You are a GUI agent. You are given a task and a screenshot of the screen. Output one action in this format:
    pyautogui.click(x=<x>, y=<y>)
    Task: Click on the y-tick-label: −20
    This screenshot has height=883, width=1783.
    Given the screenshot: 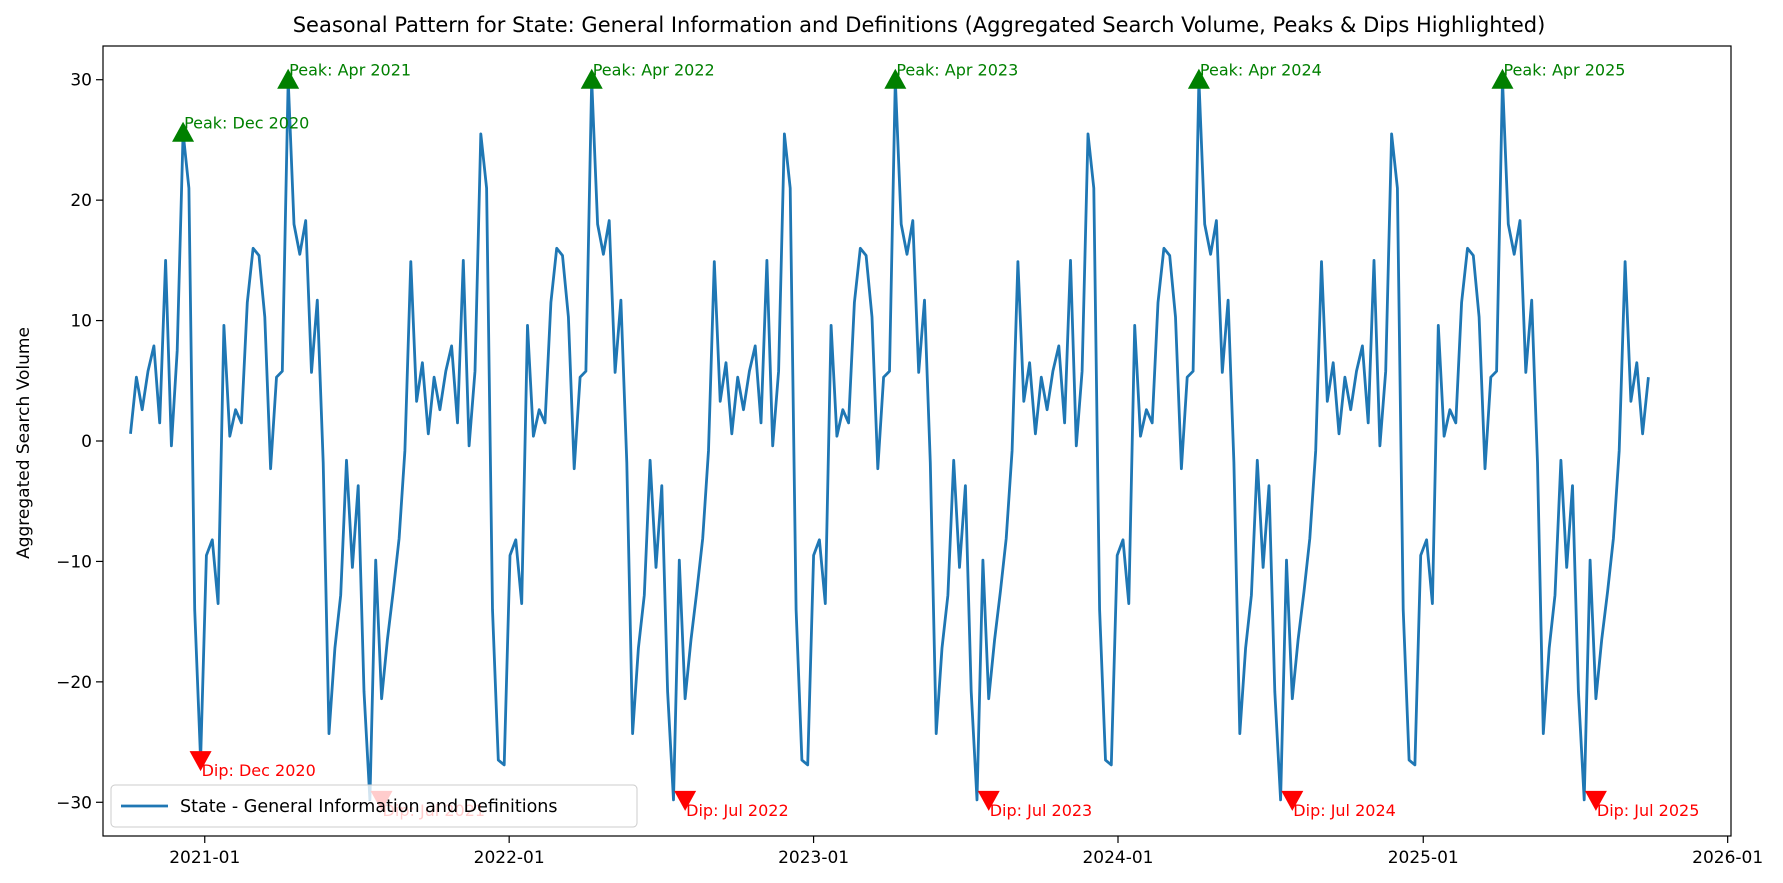 What is the action you would take?
    pyautogui.click(x=74, y=683)
    